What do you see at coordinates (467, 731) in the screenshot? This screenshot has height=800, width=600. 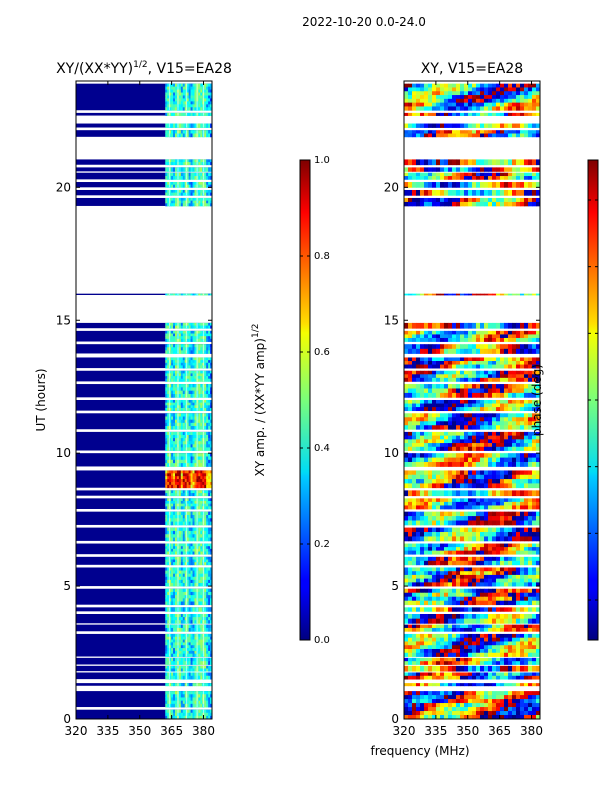 I see `phase-x-tick-label: 350` at bounding box center [467, 731].